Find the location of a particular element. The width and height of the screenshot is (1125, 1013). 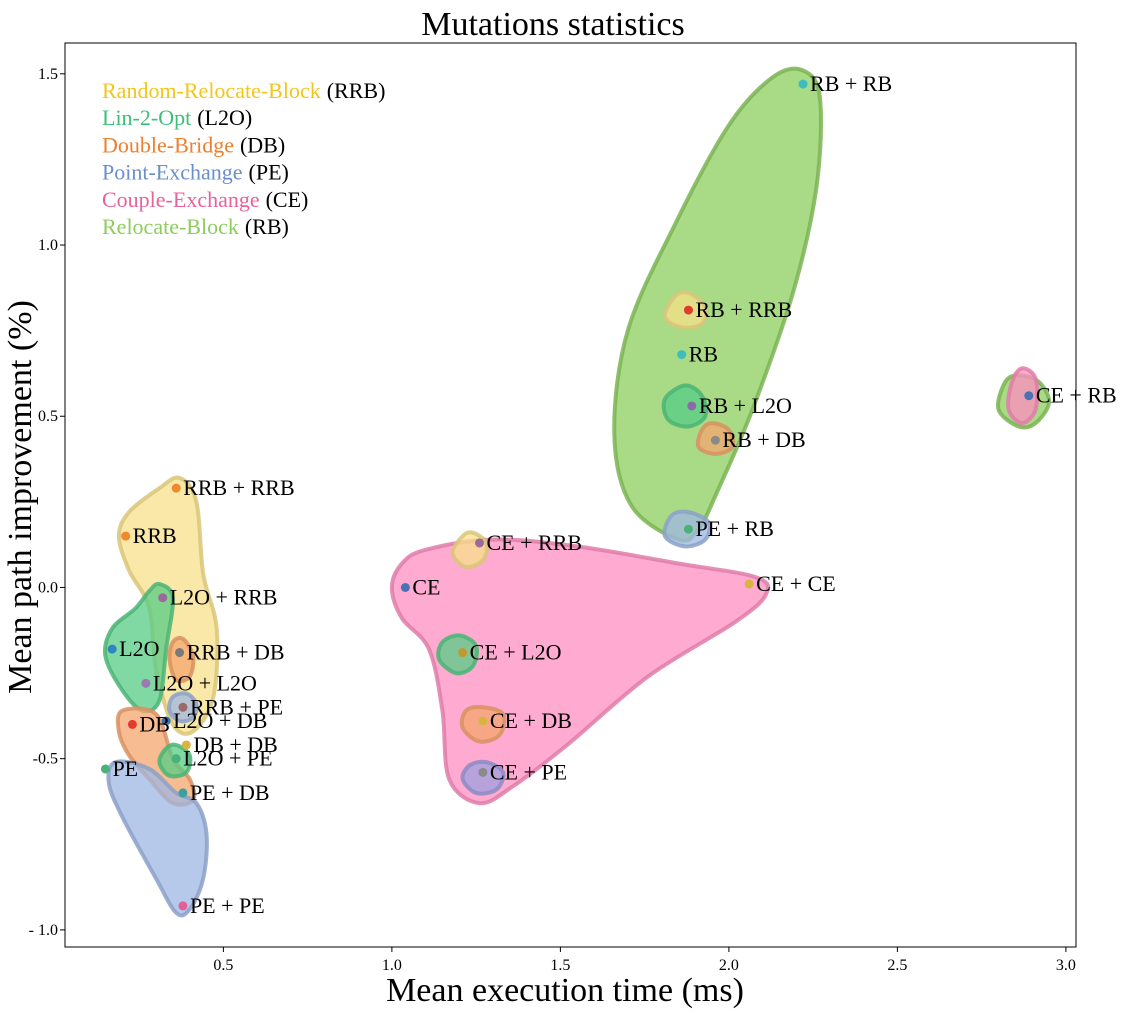

point-label-db: DB is located at coordinates (154, 723).